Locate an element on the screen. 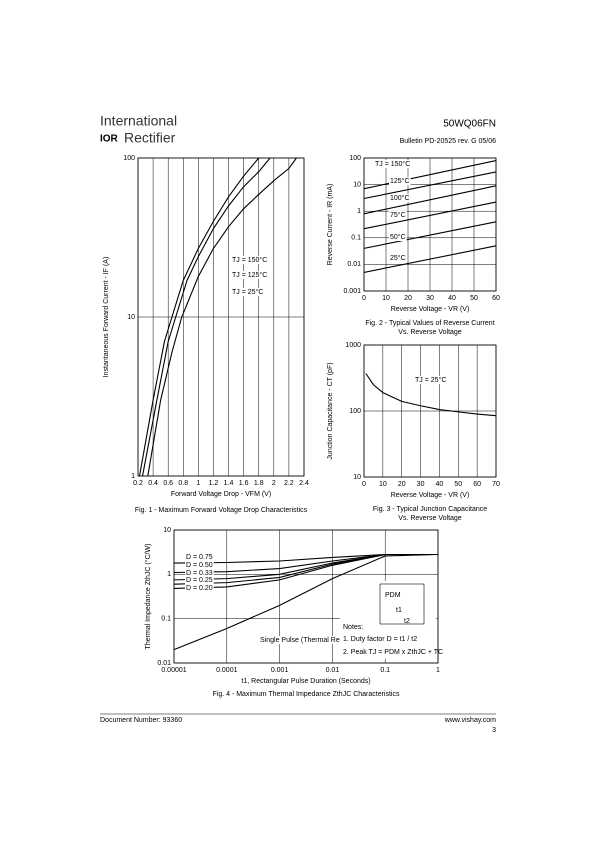  x-tick-label: 0.0001 is located at coordinates (227, 670).